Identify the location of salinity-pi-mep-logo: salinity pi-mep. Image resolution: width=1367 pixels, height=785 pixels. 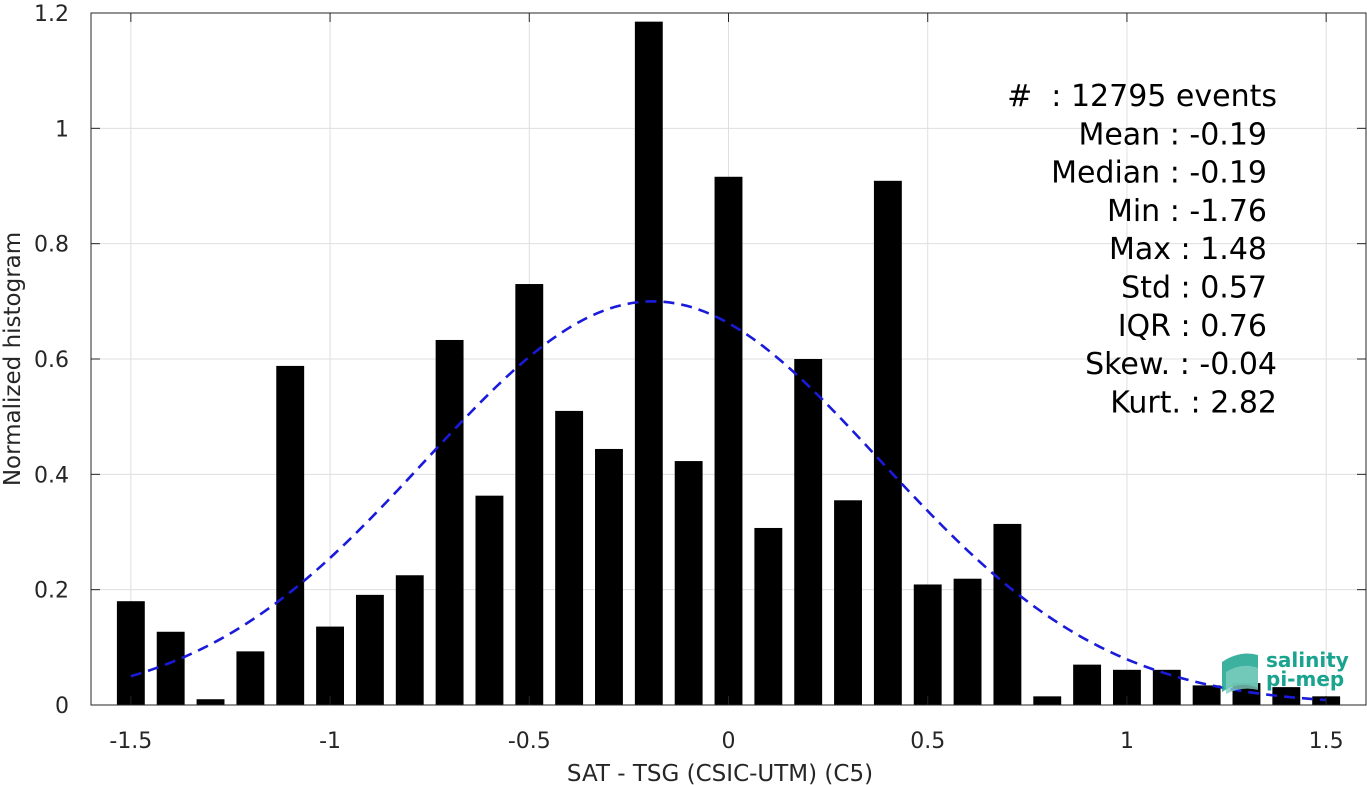
(1285, 671).